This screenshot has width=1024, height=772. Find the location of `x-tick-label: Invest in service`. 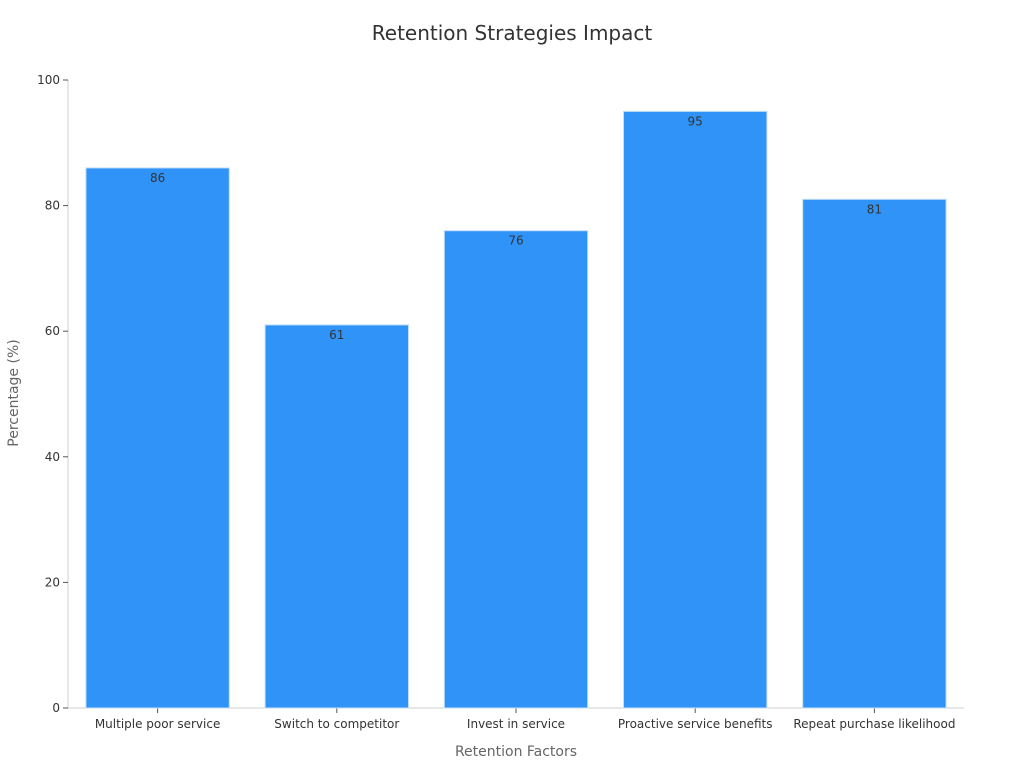

x-tick-label: Invest in service is located at coordinates (516, 724).